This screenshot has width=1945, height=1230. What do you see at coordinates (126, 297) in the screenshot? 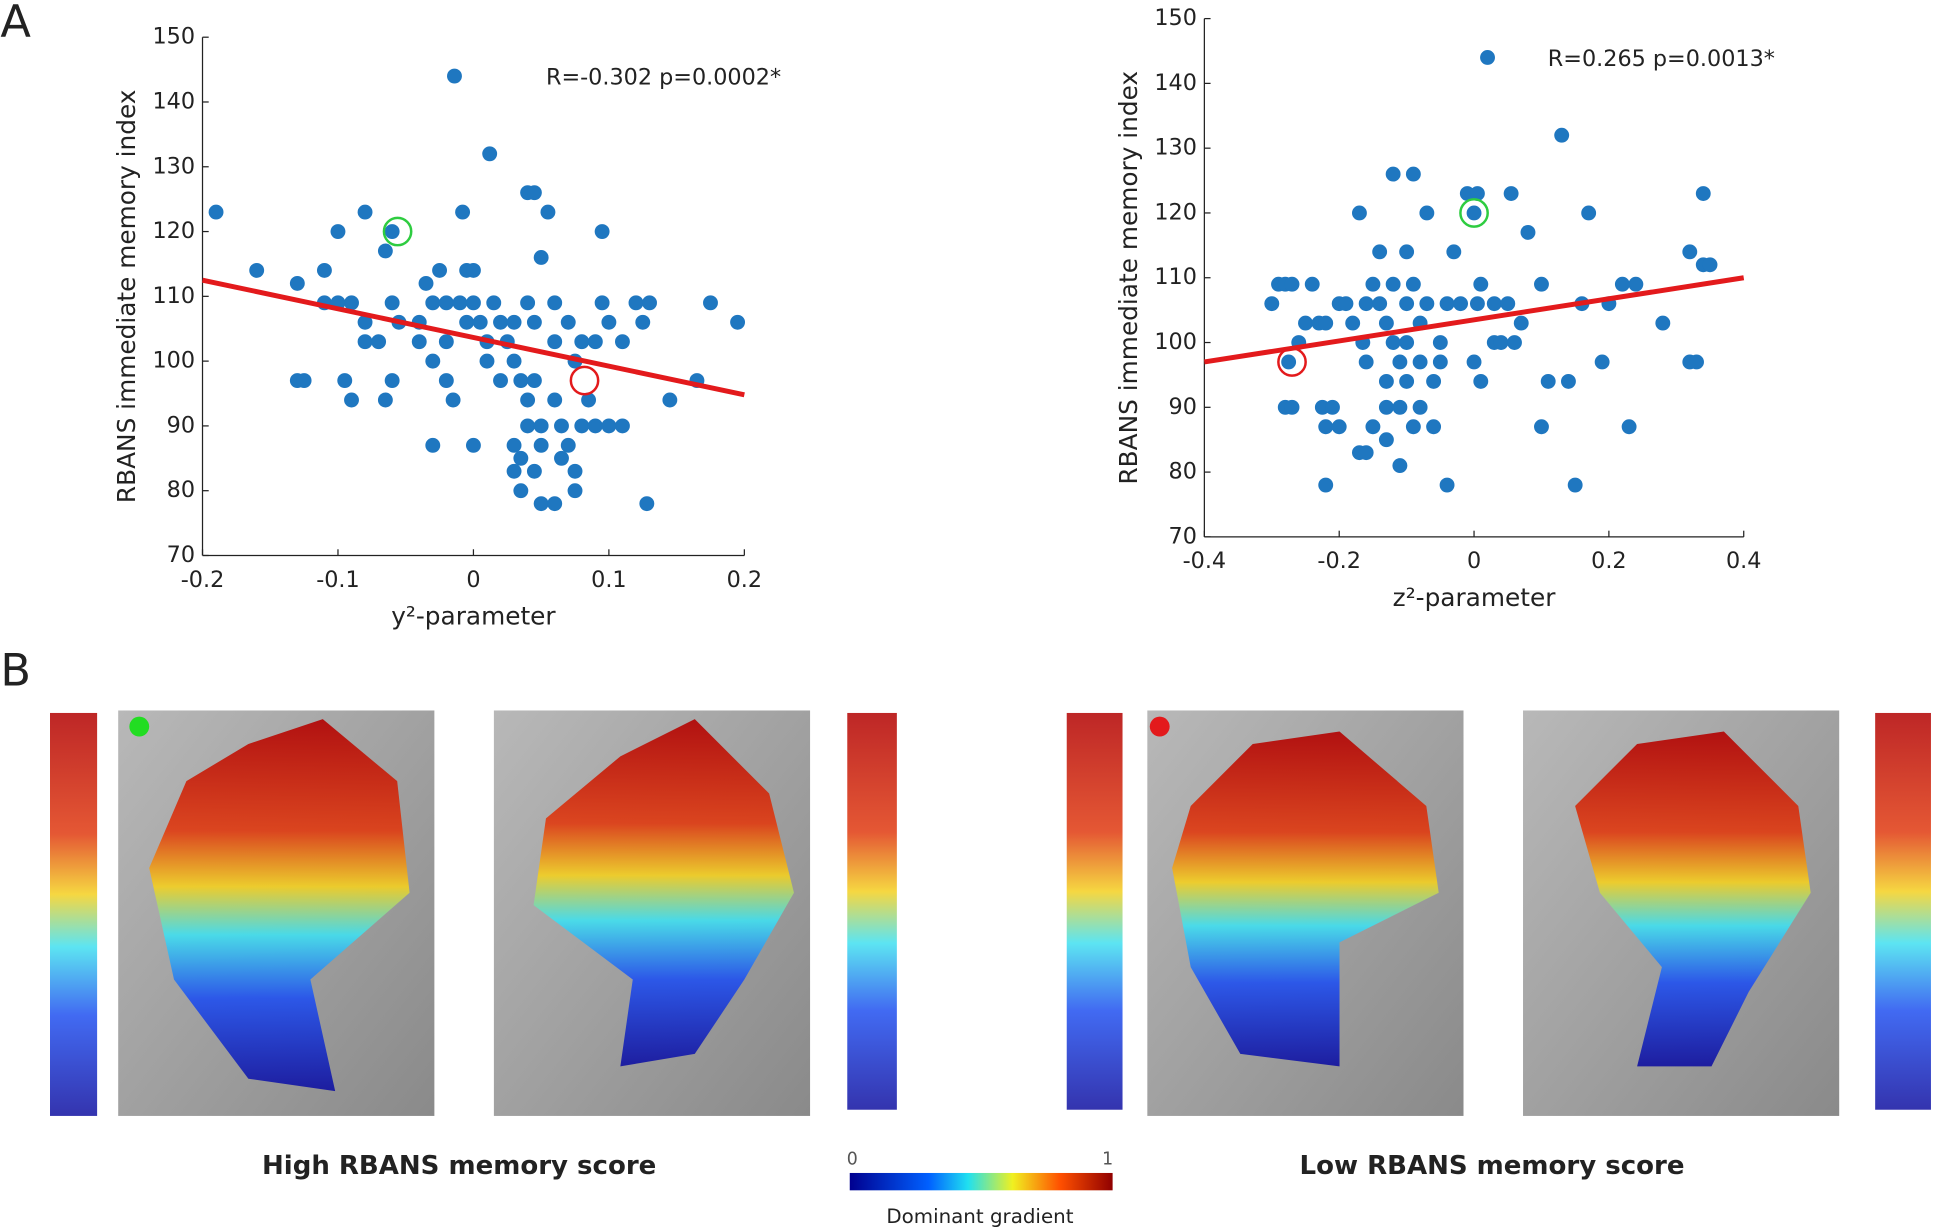
I see `y-axis-label: RBANS immediate memory index` at bounding box center [126, 297].